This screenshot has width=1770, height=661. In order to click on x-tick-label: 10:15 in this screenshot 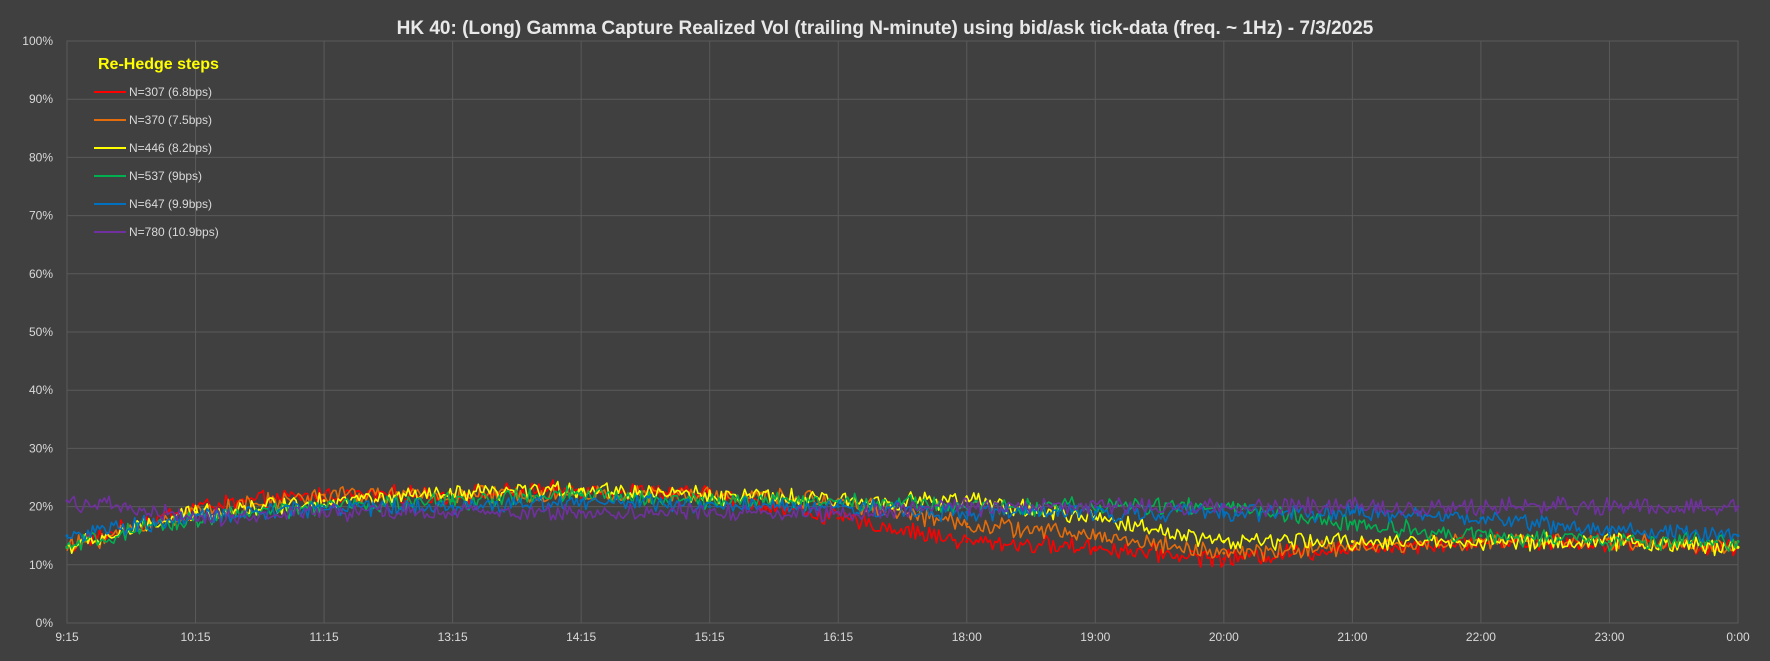, I will do `click(196, 637)`.